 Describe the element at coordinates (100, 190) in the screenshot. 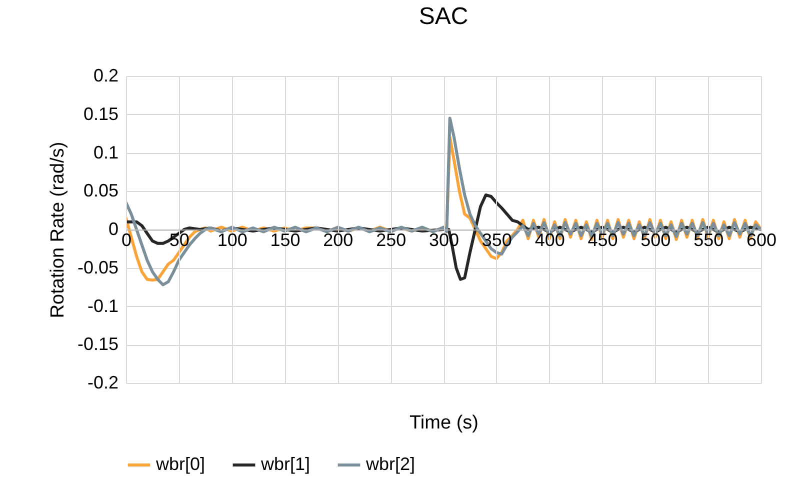

I see `y-tick-label: 0.05` at that location.